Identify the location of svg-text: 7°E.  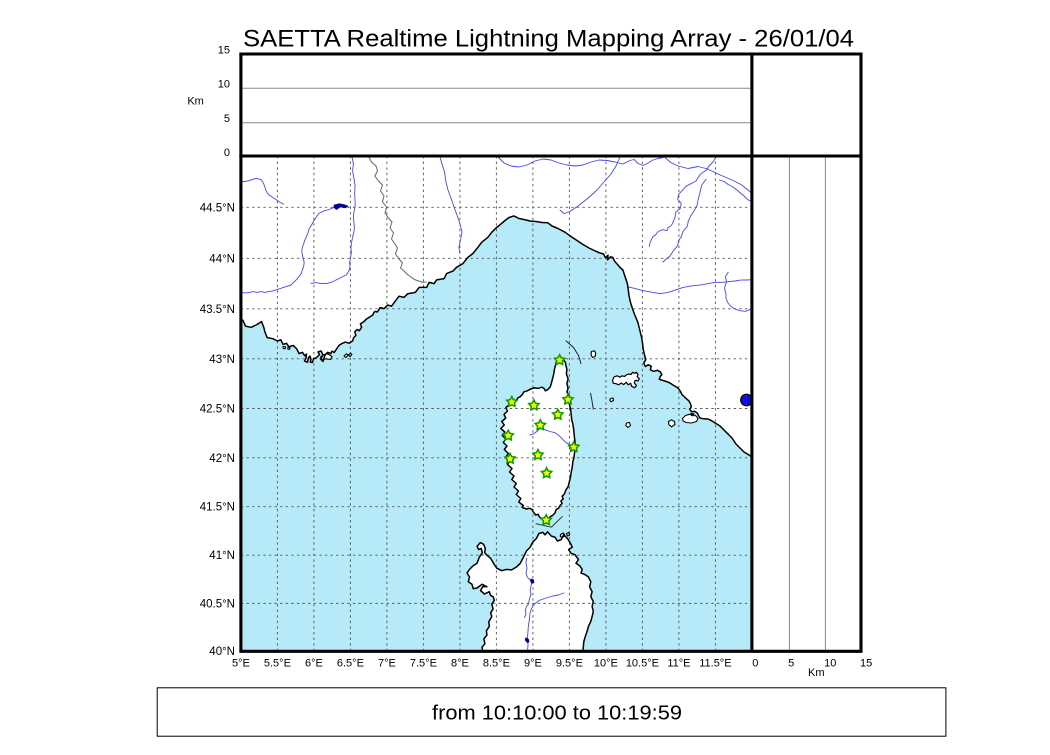
(387, 664).